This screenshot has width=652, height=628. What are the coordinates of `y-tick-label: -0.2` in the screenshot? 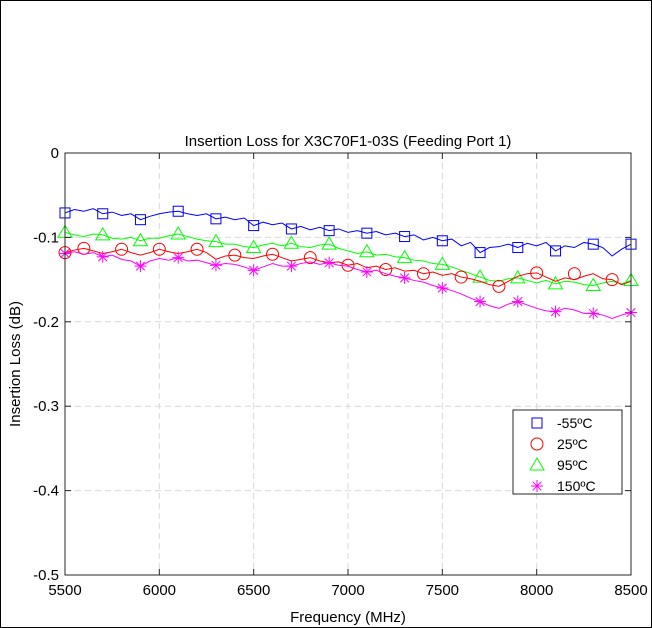 It's located at (46, 322).